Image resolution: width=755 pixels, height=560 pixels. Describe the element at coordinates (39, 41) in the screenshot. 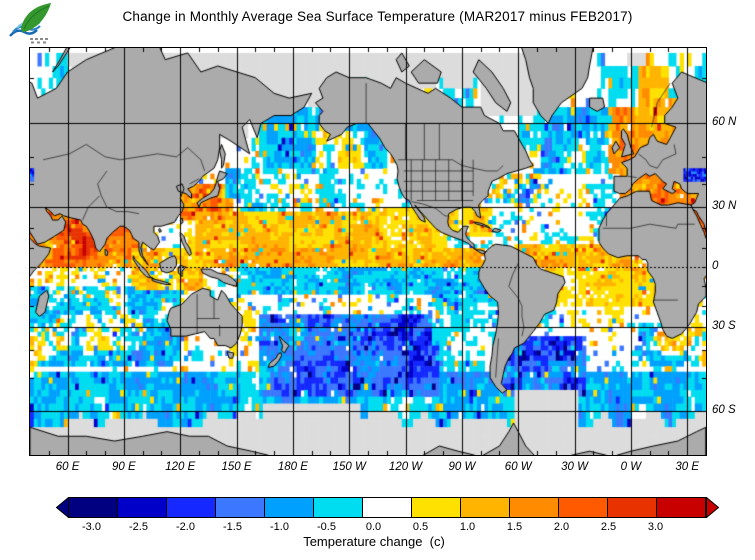

I see `logo-caption` at that location.